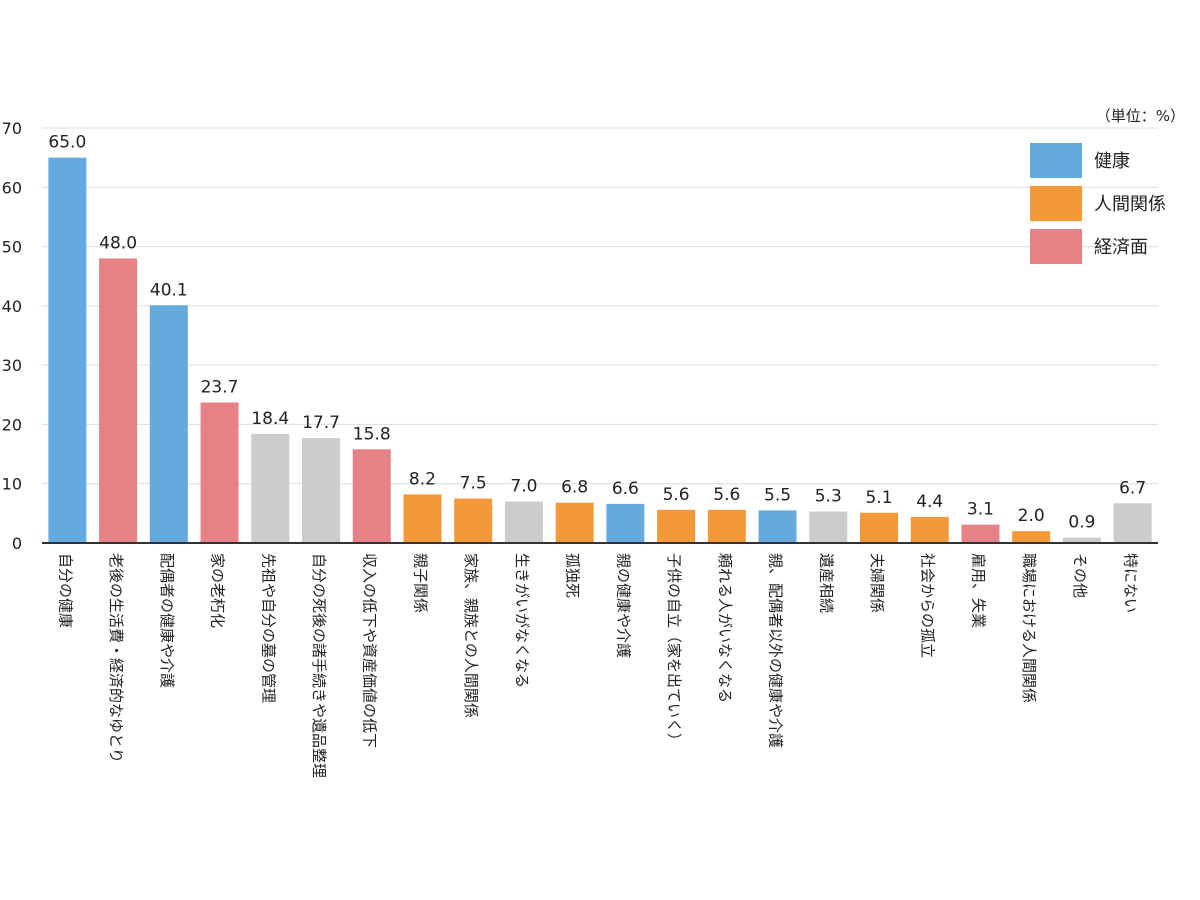 This screenshot has height=900, width=1200. I want to click on legend-label: 人間関係, so click(1130, 204).